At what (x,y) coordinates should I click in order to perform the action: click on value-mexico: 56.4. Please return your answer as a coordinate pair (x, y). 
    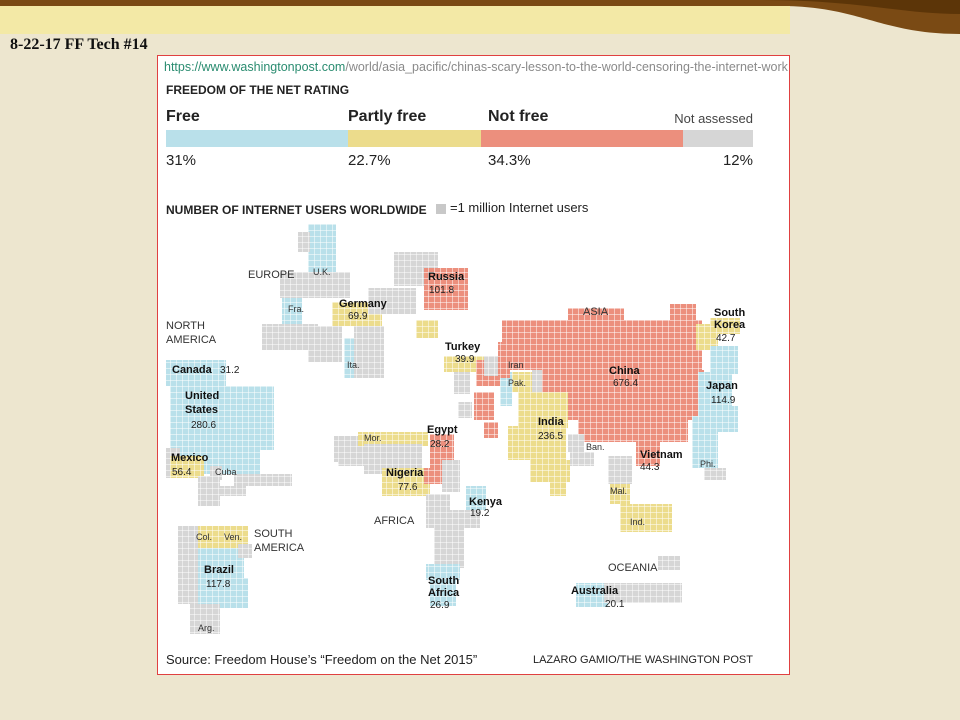
    Looking at the image, I should click on (182, 472).